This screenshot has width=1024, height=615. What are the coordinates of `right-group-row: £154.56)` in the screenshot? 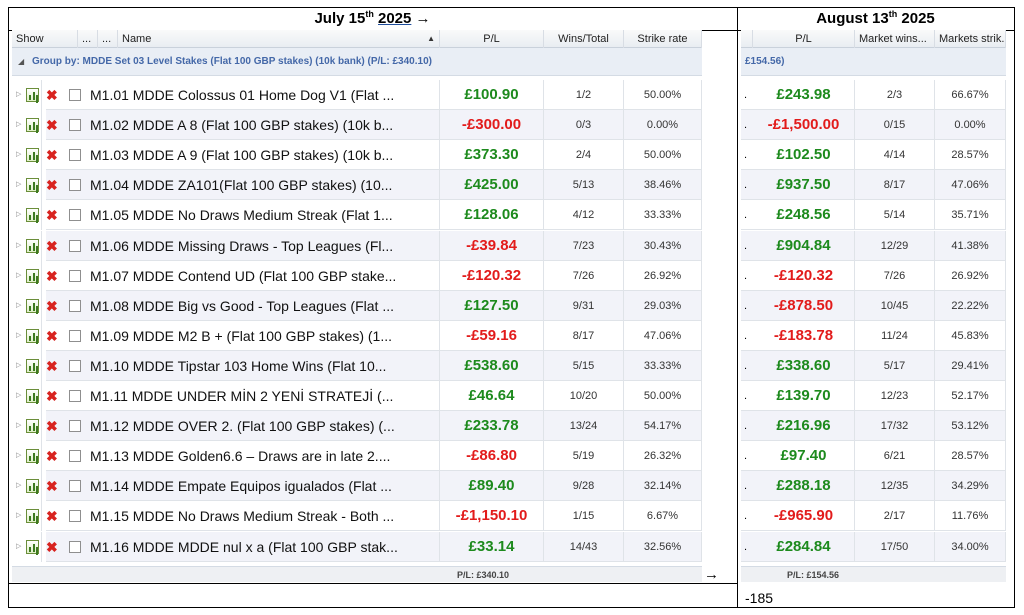 It's located at (873, 62).